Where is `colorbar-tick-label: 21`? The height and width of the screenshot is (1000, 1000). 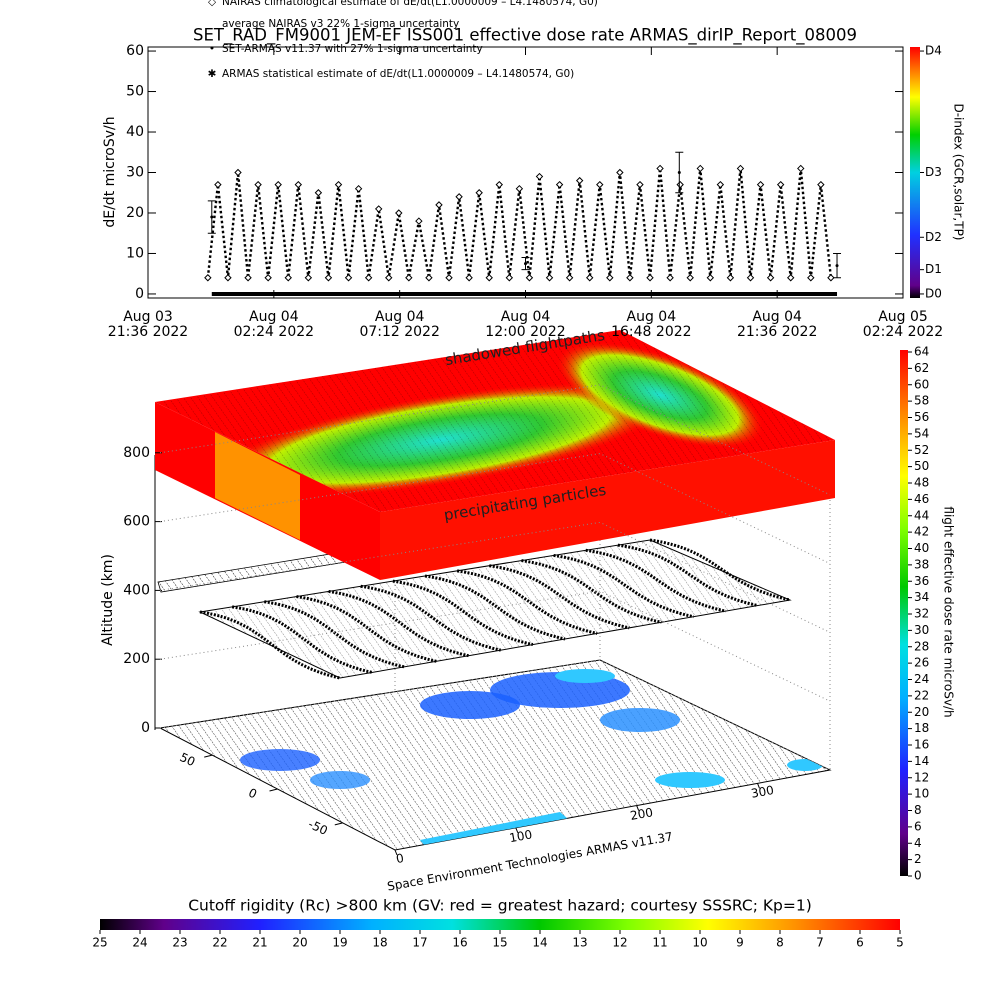
colorbar-tick-label: 21 is located at coordinates (259, 943).